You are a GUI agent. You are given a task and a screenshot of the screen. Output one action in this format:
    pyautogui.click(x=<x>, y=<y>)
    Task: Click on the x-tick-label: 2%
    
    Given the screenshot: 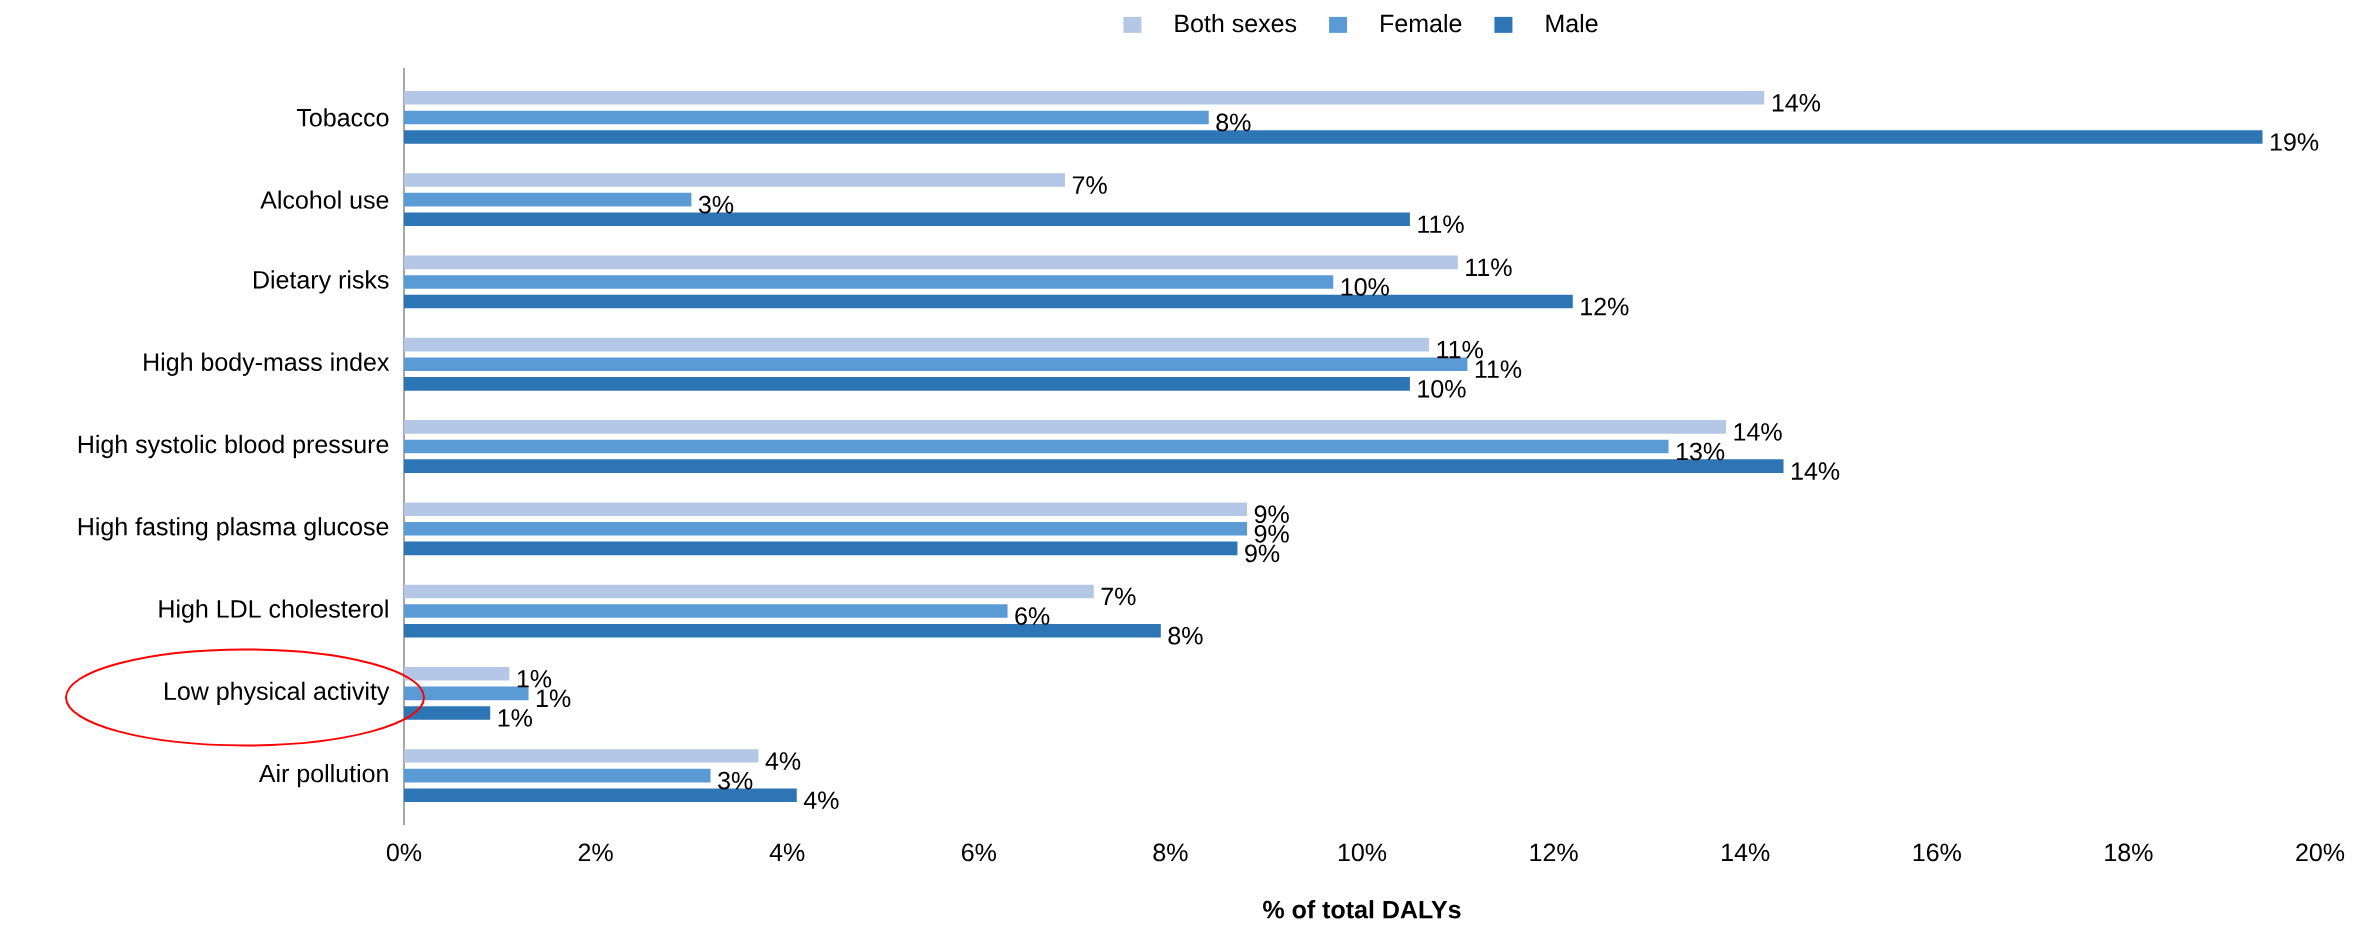 What is the action you would take?
    pyautogui.click(x=595, y=852)
    